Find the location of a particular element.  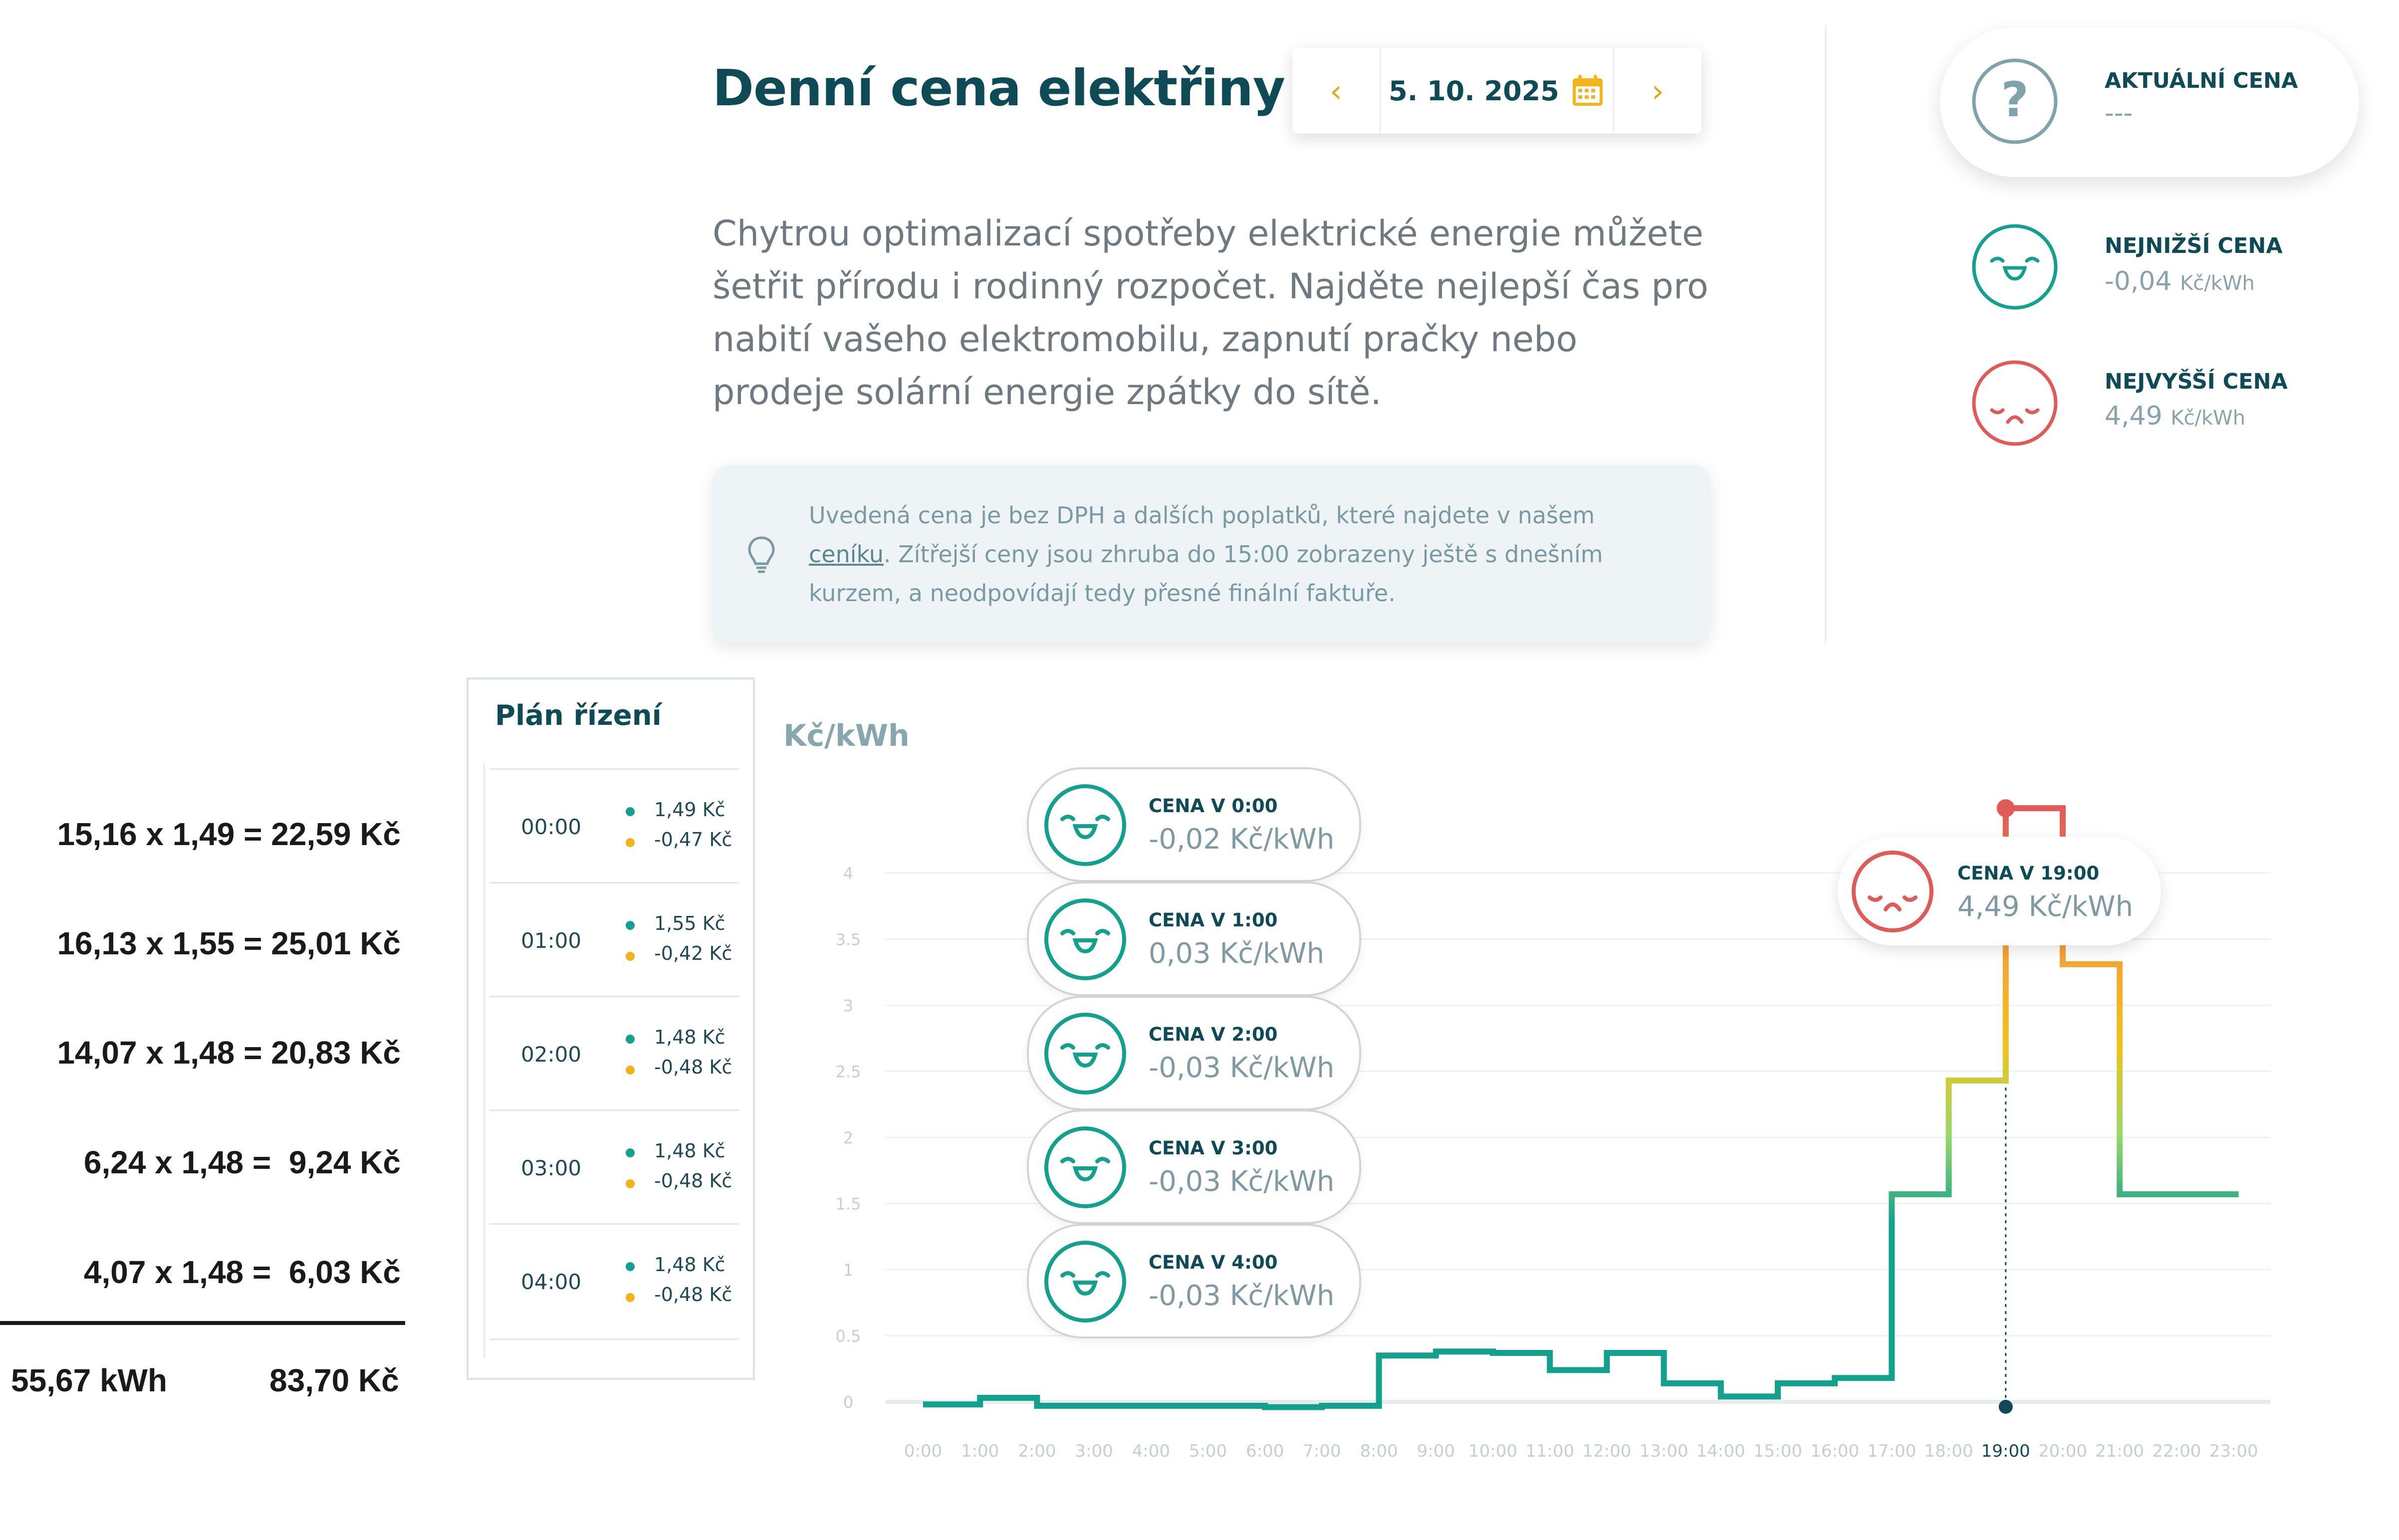

plan-row-time: 02:00 is located at coordinates (551, 1054).